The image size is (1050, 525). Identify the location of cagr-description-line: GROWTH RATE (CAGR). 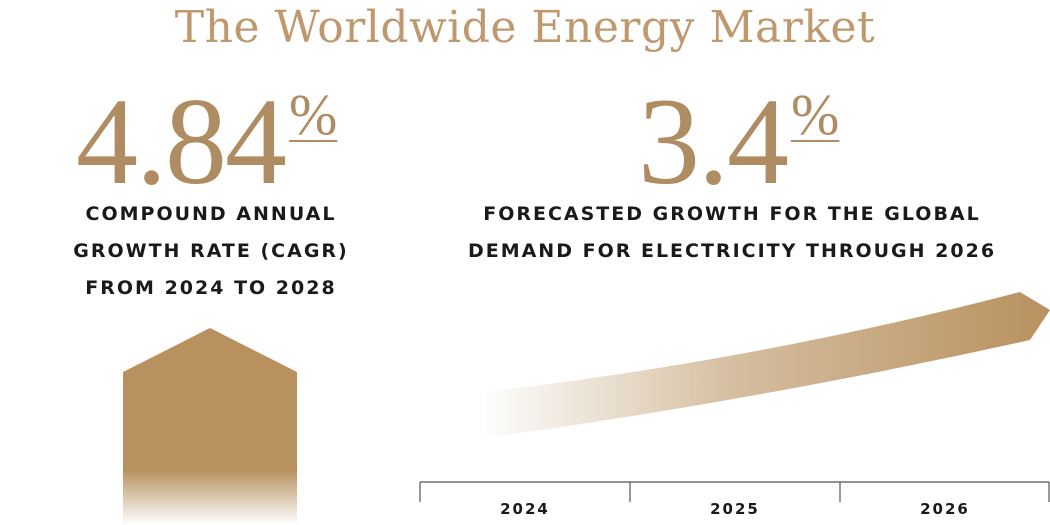
(211, 251).